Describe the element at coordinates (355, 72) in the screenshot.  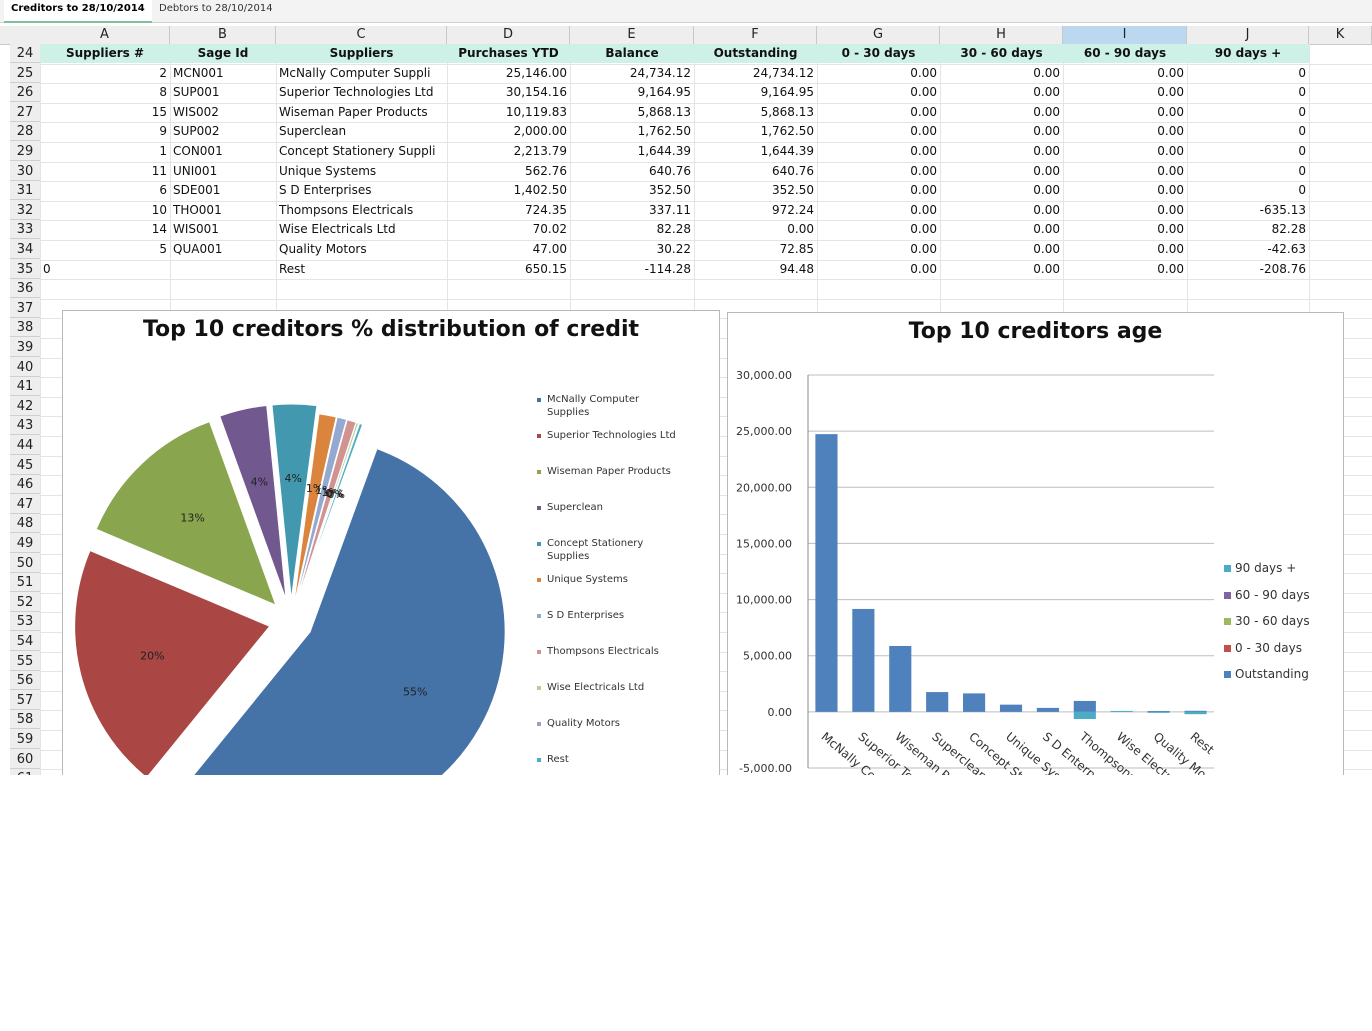
I see `table-cell: McNally Computer Suppli` at that location.